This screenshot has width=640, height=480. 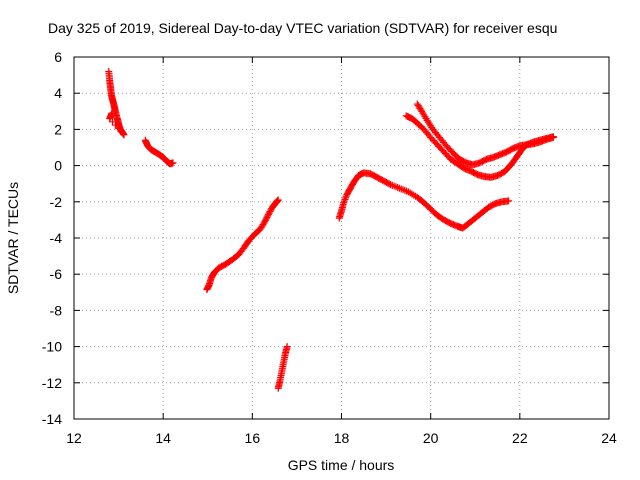 I want to click on x-tick-labels: 12 14 16 18 20 22 24, so click(x=341, y=438).